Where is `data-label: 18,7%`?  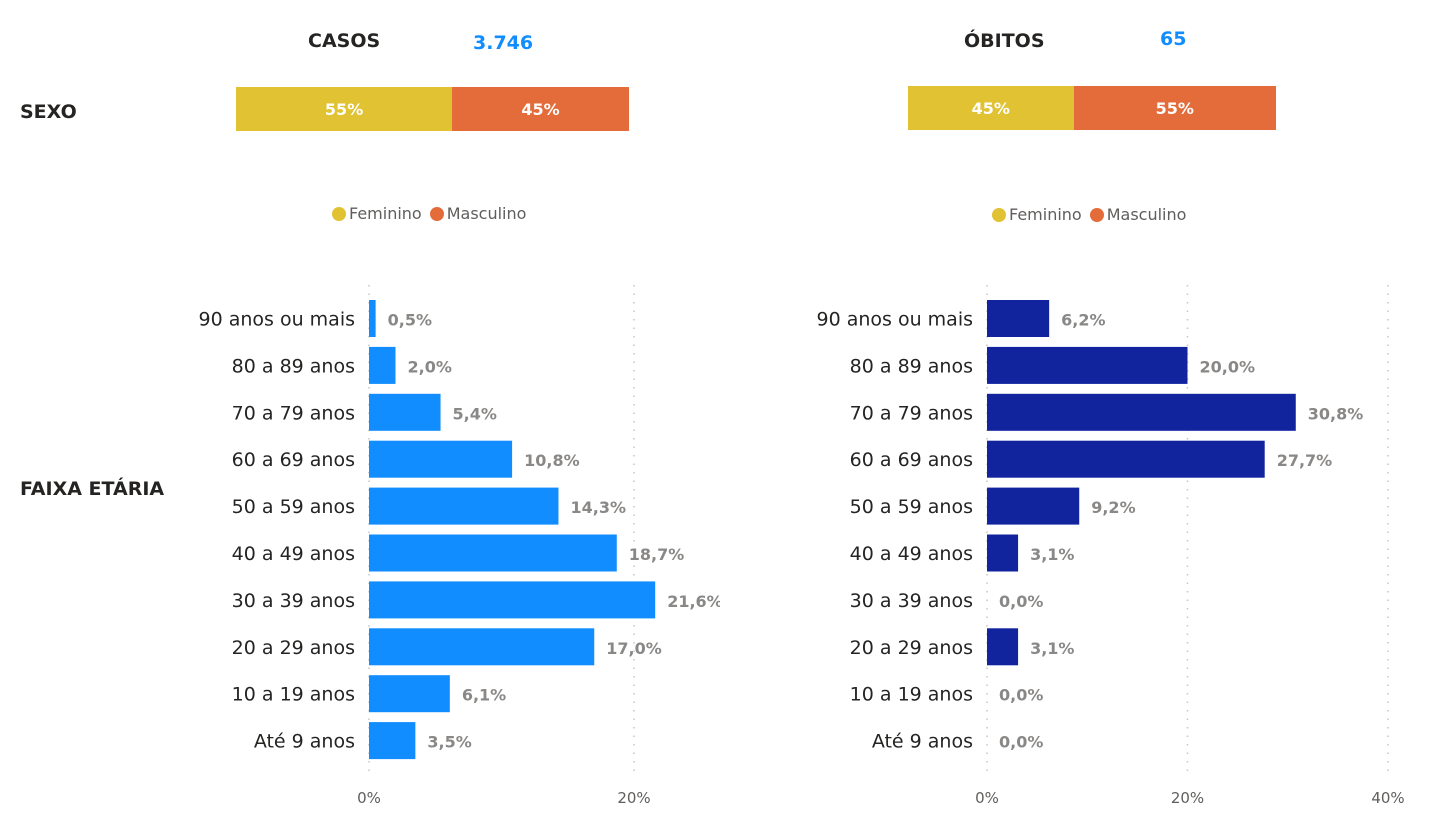 data-label: 18,7% is located at coordinates (657, 554).